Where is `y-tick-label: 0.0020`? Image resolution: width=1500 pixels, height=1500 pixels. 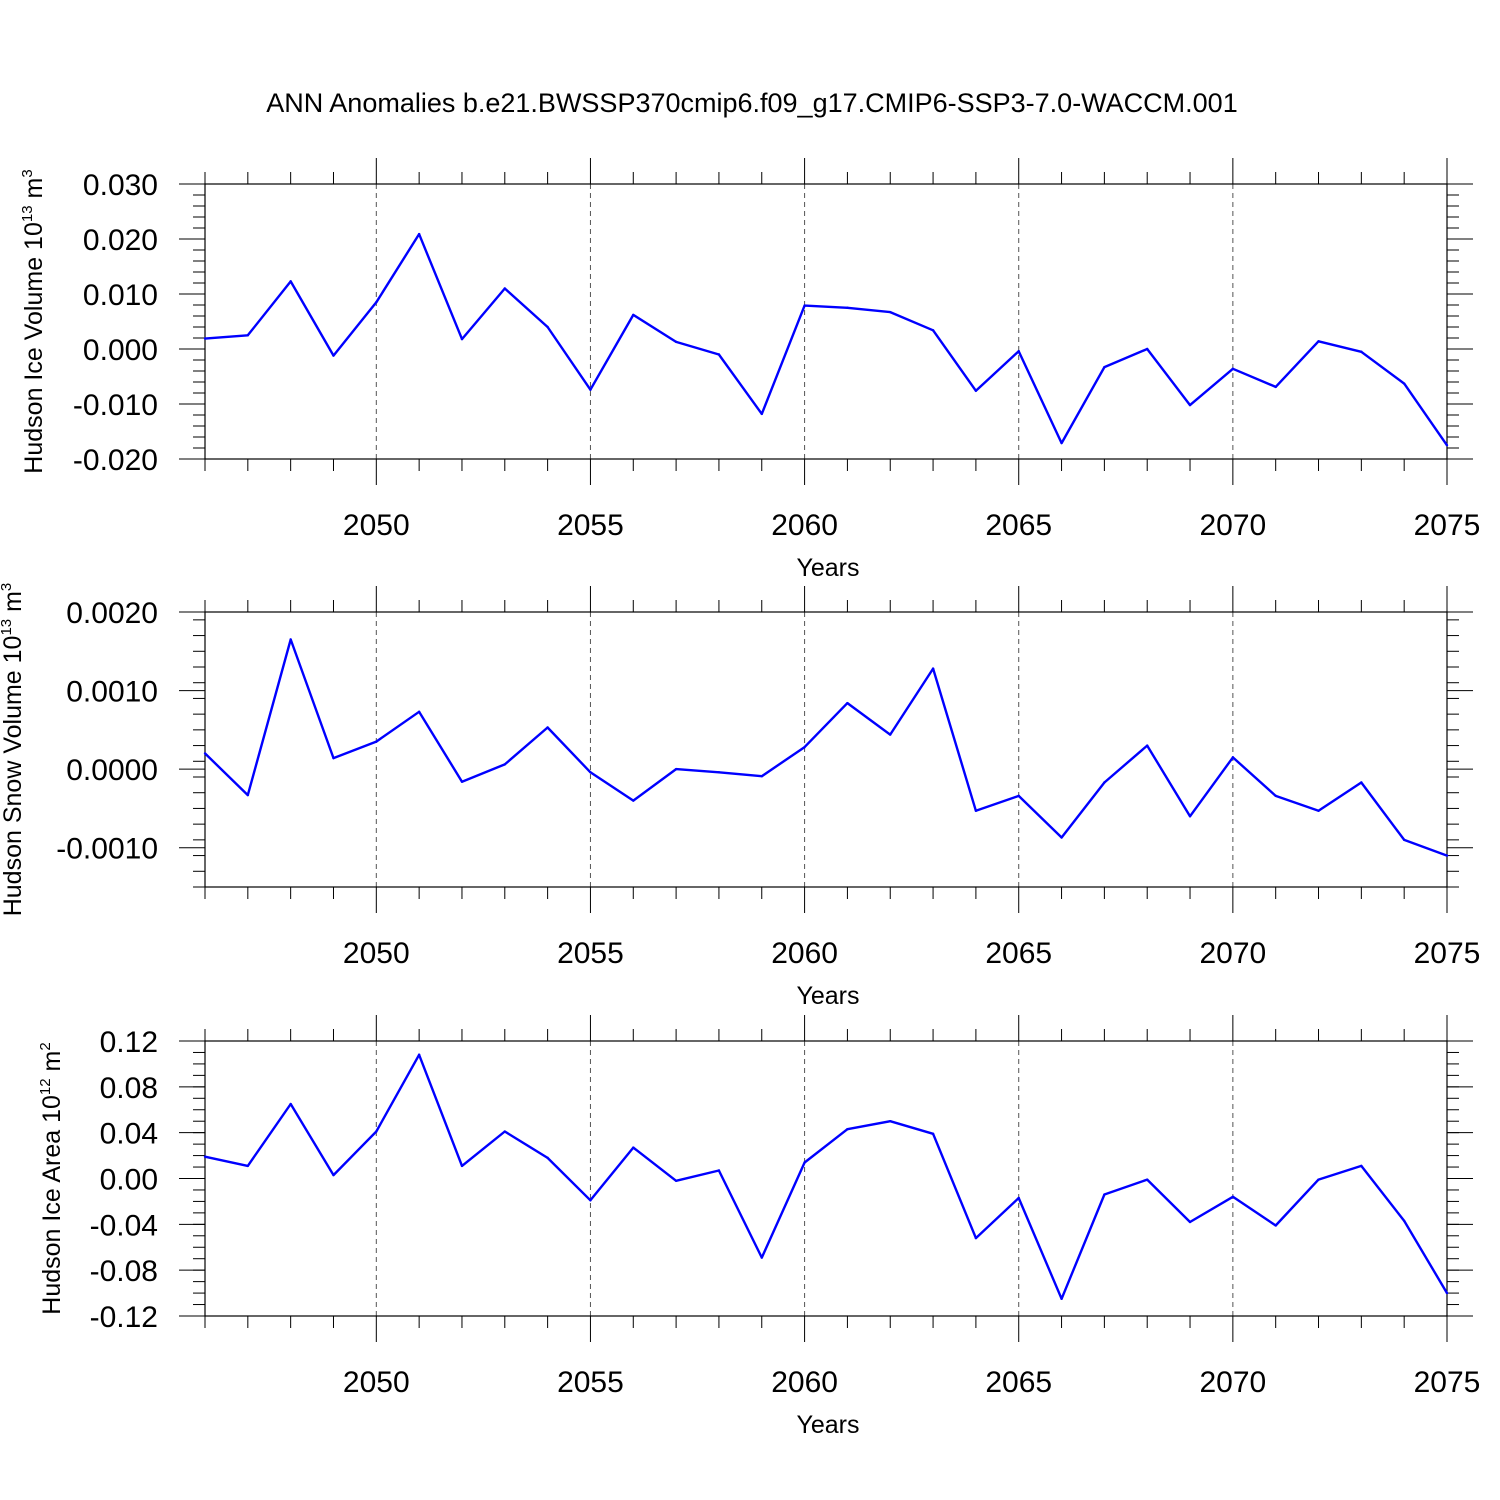
y-tick-label: 0.0020 is located at coordinates (112, 613).